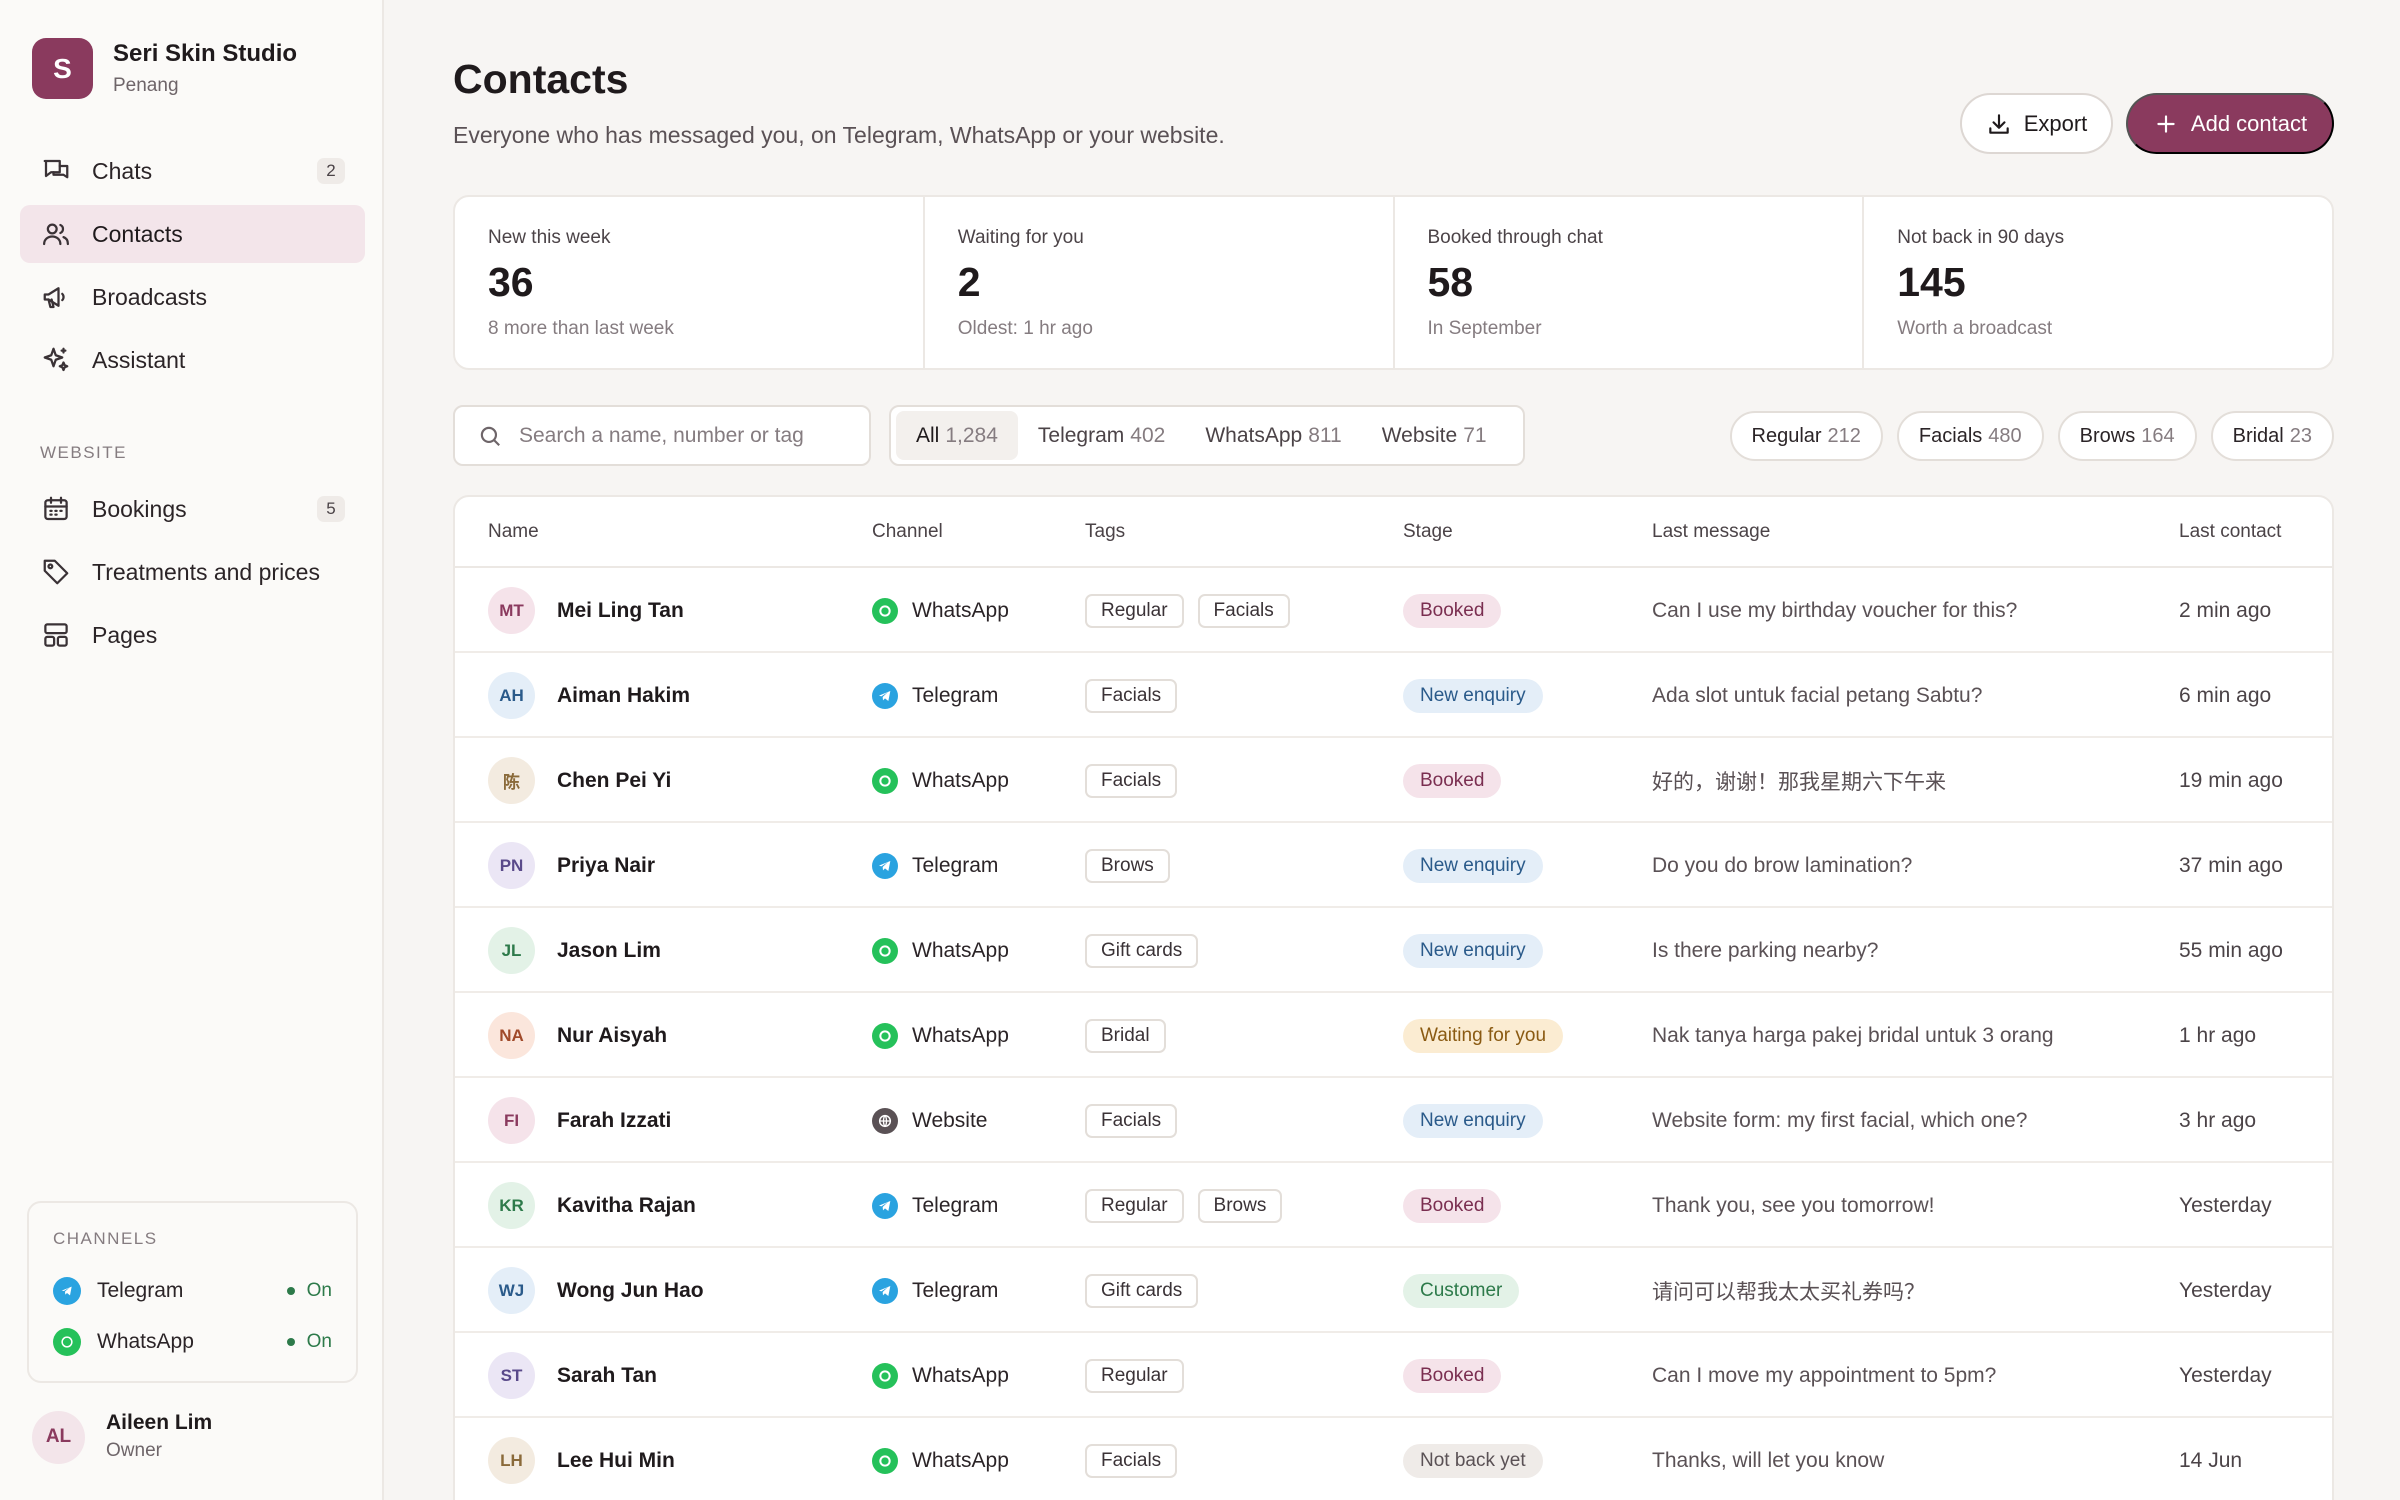 The image size is (2400, 1500). Describe the element at coordinates (957, 435) in the screenshot. I see `filter-all: All 1,284` at that location.